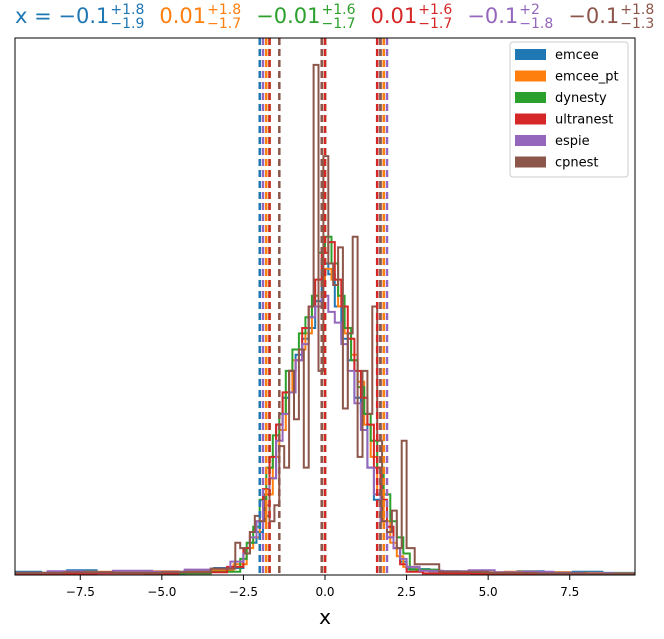  Describe the element at coordinates (288, 16) in the screenshot. I see `title-value-dynesty: −0.01` at that location.